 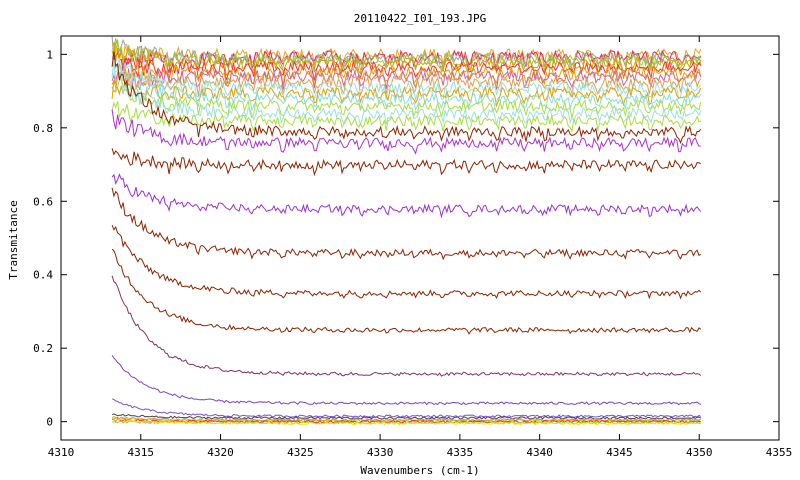 I want to click on y-tick-label: 0.8, so click(x=43, y=128).